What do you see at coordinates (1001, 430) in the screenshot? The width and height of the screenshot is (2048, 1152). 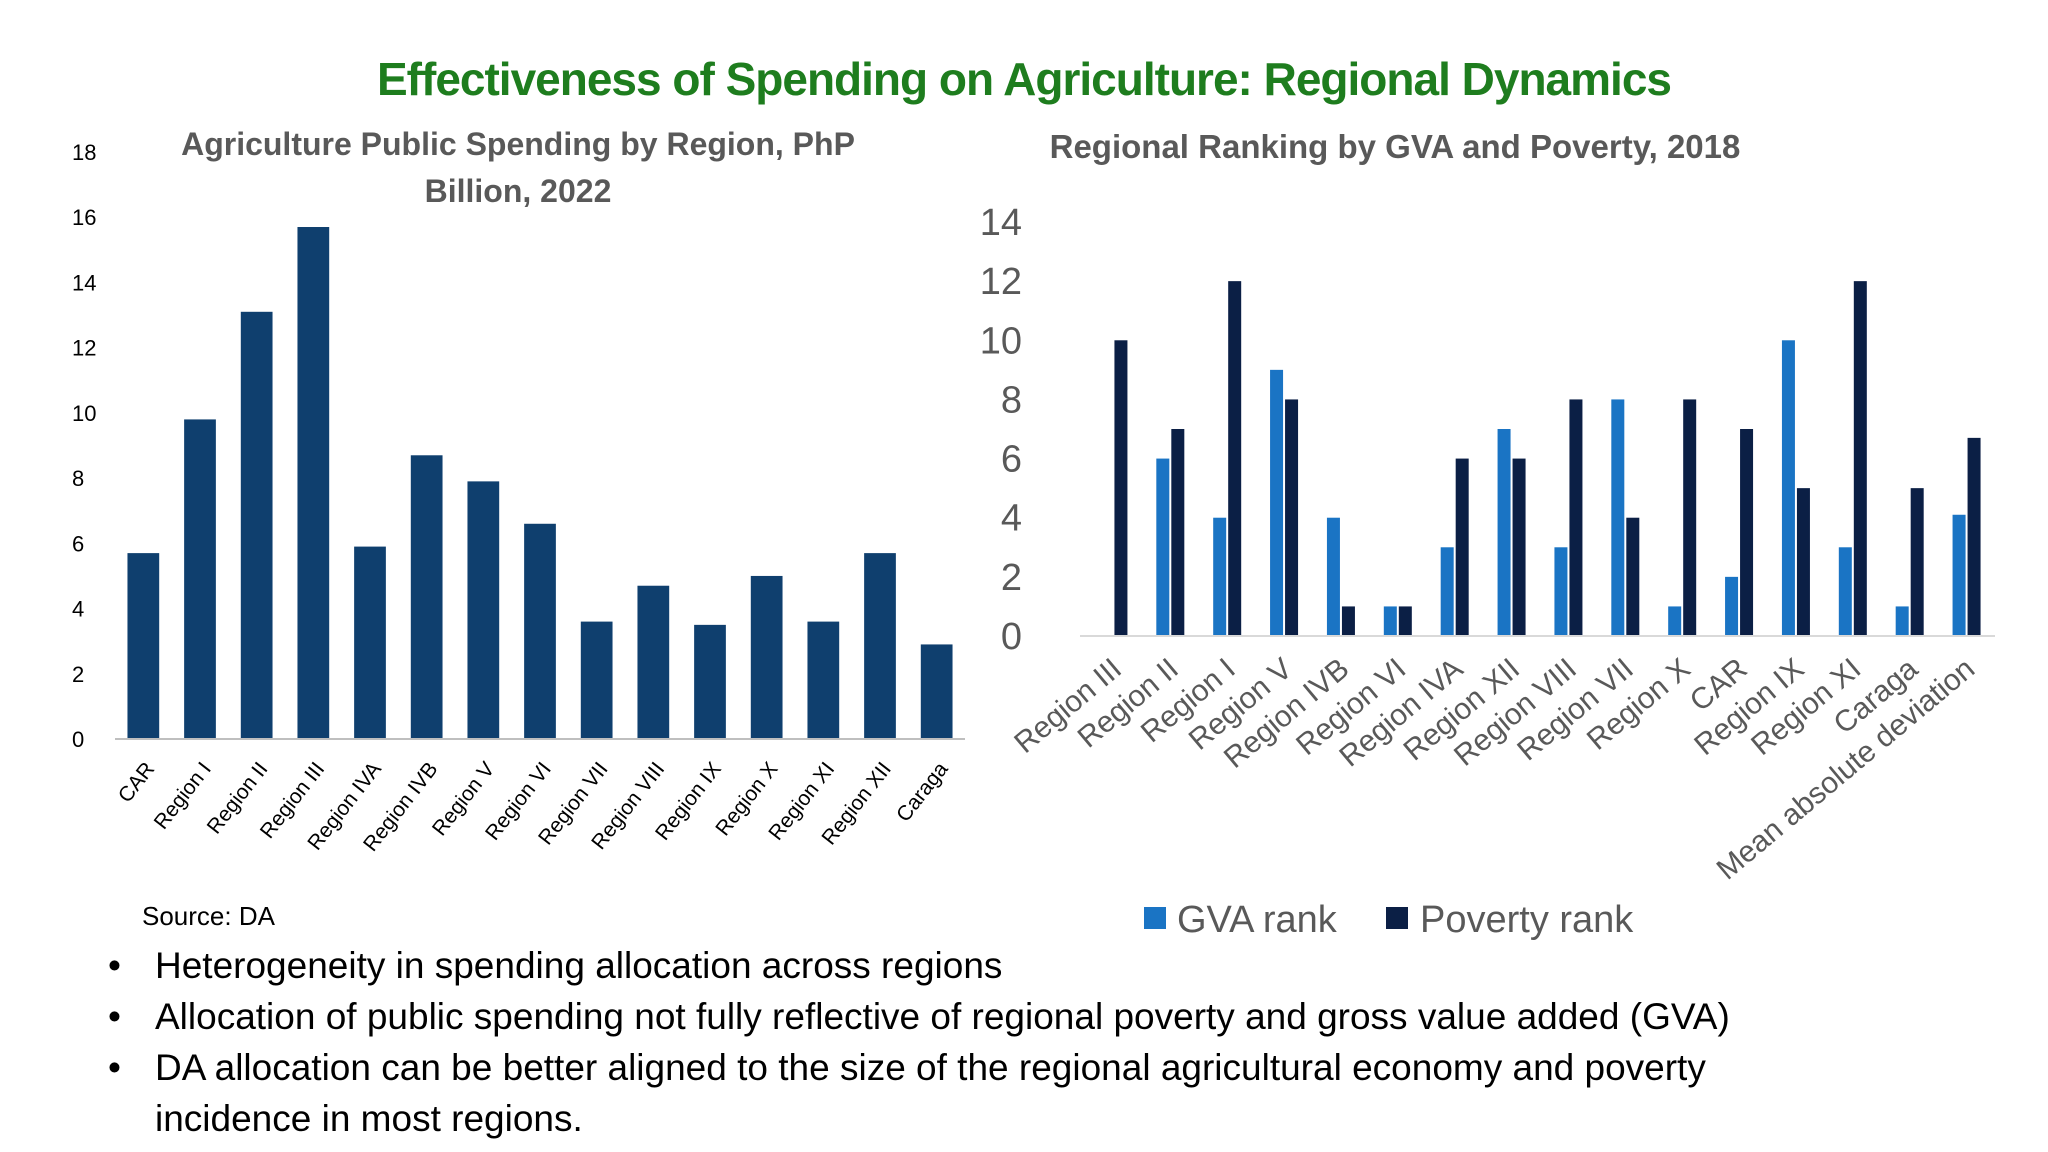 I see `ranking-y-axis: 0 2 4 6 8 10 12 14` at bounding box center [1001, 430].